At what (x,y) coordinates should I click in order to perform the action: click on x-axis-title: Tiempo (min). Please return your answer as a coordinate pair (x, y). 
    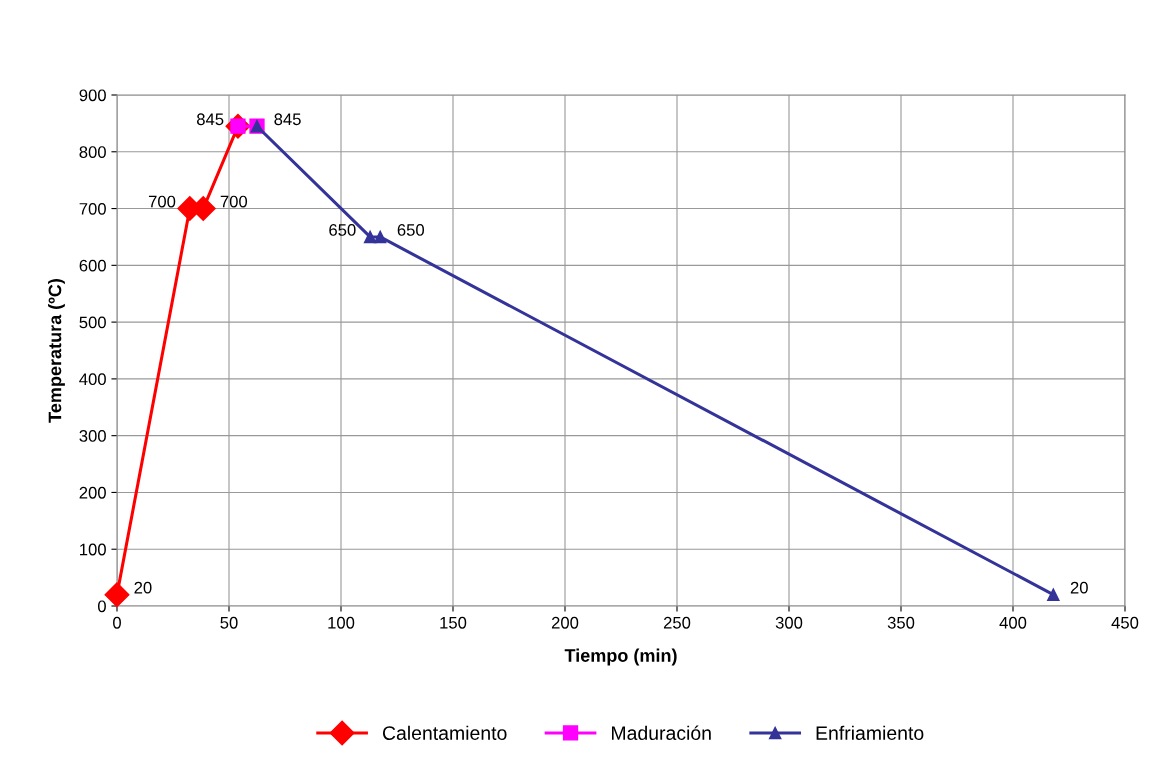
    Looking at the image, I should click on (620, 657).